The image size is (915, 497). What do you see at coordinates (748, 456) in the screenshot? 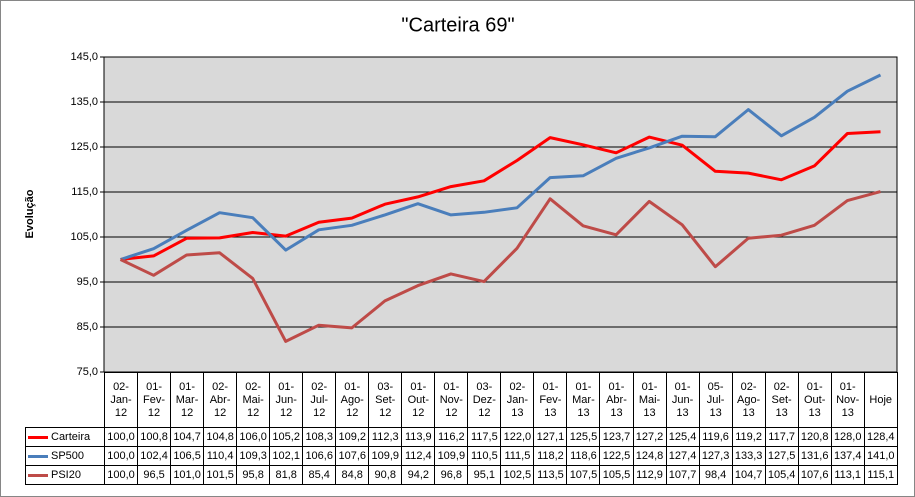
I see `value-label: 133,3` at bounding box center [748, 456].